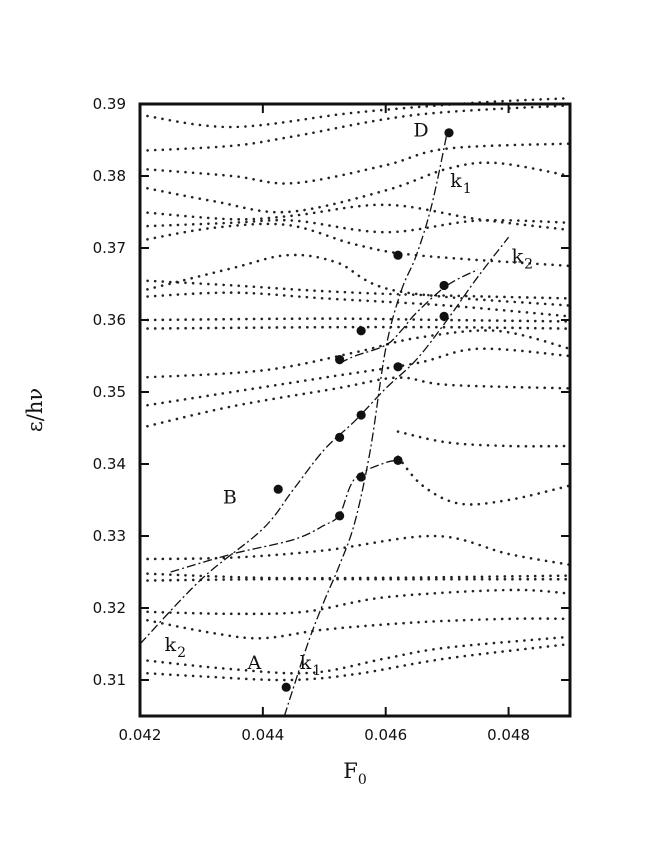 The image size is (664, 860). Describe the element at coordinates (109, 392) in the screenshot. I see `y-tick-label: 0.35` at that location.